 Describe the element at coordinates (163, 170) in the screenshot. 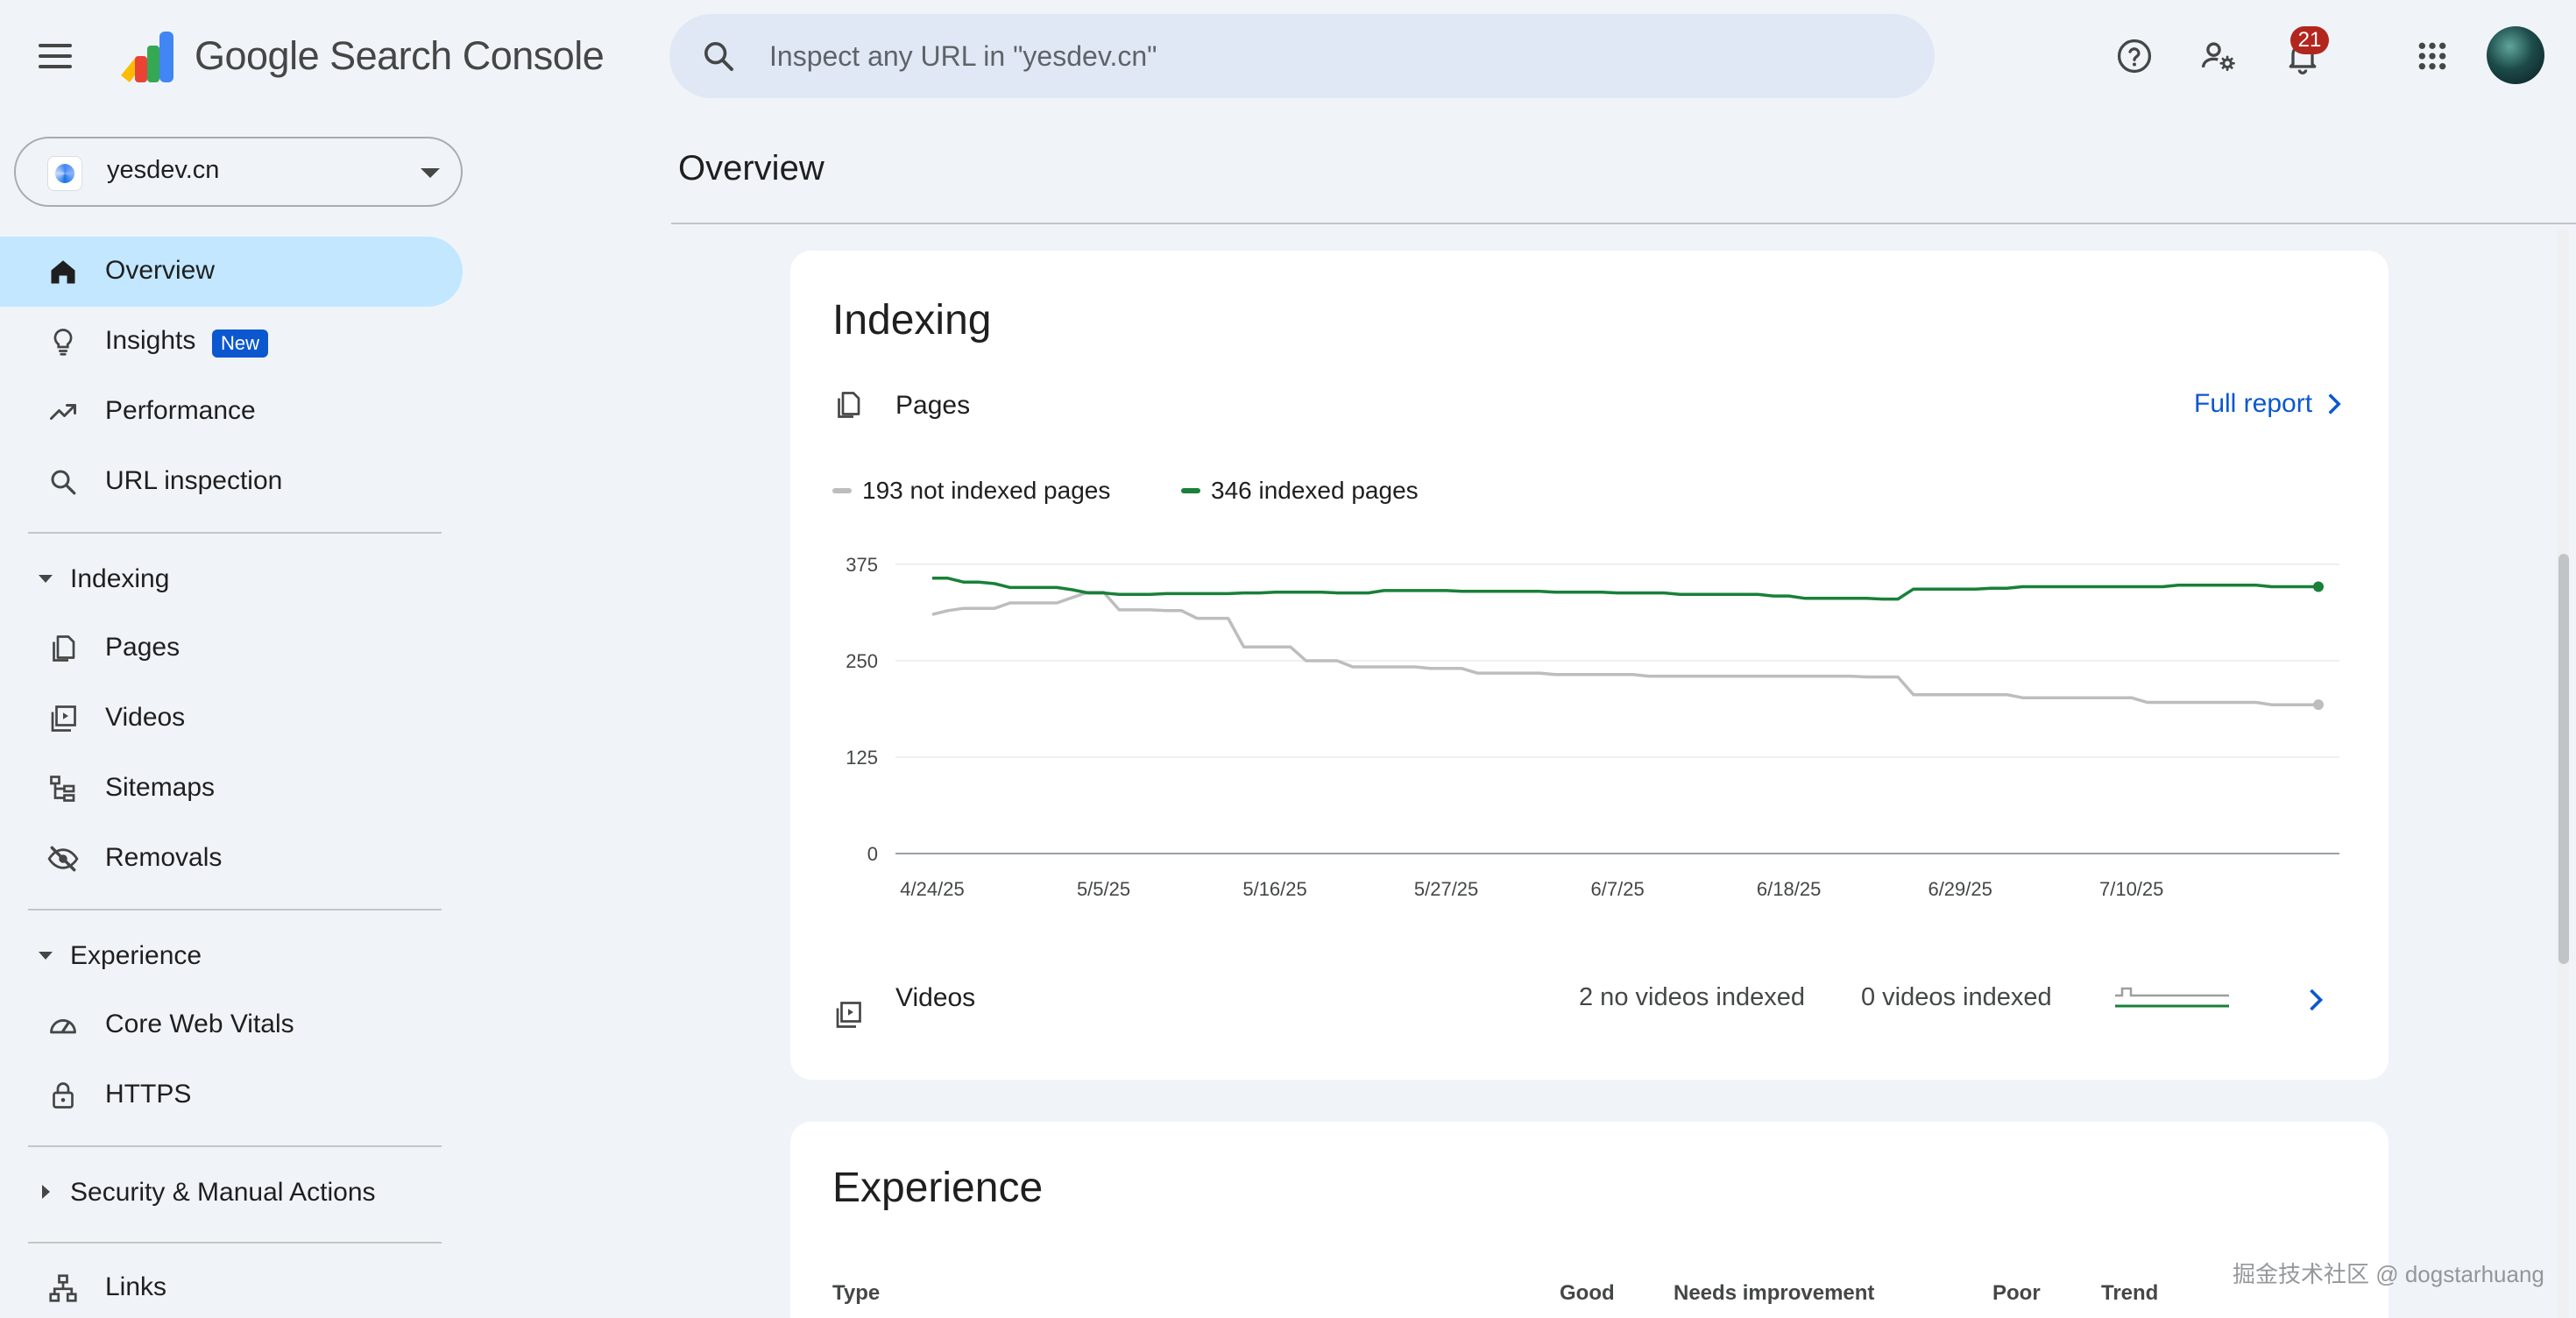

I see `property-name: yesdev.cn` at that location.